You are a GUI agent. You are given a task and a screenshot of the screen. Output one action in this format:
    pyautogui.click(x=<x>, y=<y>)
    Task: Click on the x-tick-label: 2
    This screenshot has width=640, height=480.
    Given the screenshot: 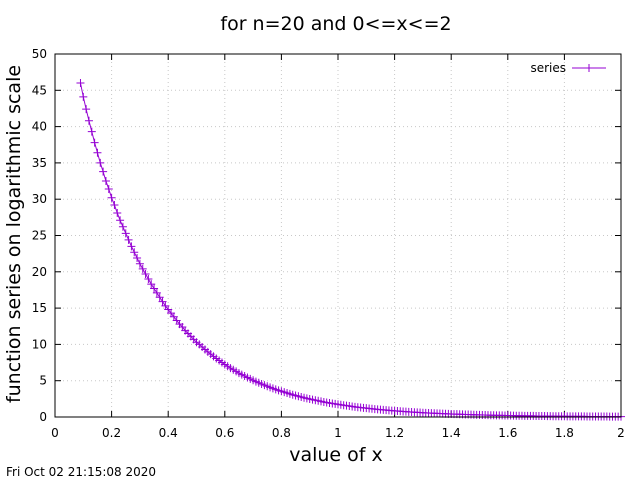 What is the action you would take?
    pyautogui.click(x=621, y=433)
    